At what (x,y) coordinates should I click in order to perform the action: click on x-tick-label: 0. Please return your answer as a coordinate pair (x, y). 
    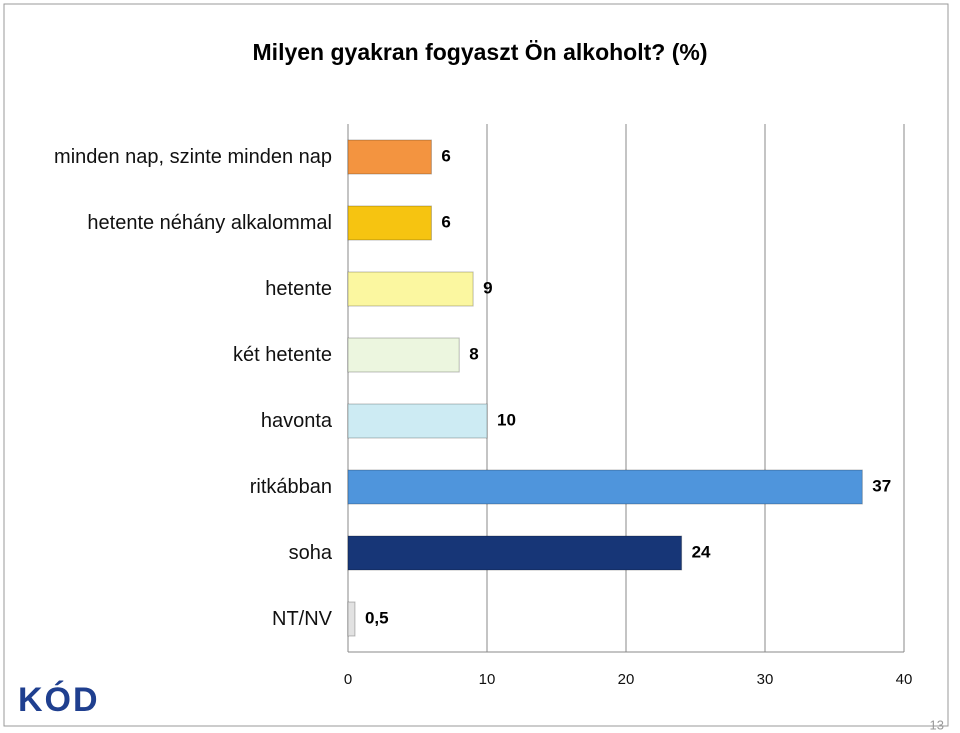
    Looking at the image, I should click on (348, 679).